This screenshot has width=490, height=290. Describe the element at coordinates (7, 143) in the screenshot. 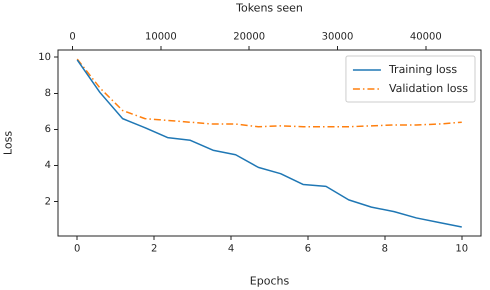

I see `y-axis-title: Loss` at that location.